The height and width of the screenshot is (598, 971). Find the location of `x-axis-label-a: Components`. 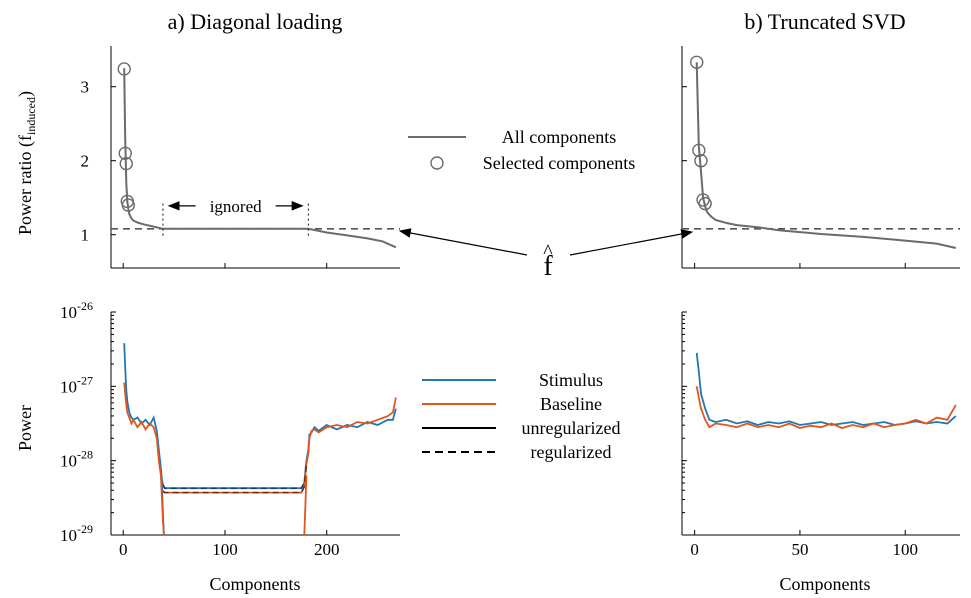

x-axis-label-a: Components is located at coordinates (254, 584).